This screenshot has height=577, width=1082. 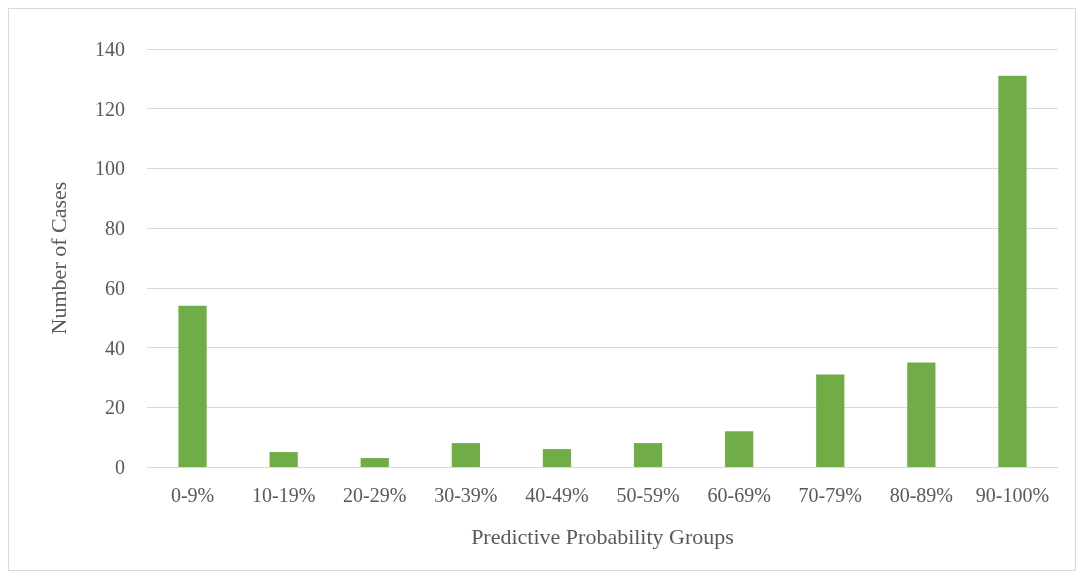 What do you see at coordinates (602, 536) in the screenshot?
I see `x-axis-title: Predictive Probability Groups` at bounding box center [602, 536].